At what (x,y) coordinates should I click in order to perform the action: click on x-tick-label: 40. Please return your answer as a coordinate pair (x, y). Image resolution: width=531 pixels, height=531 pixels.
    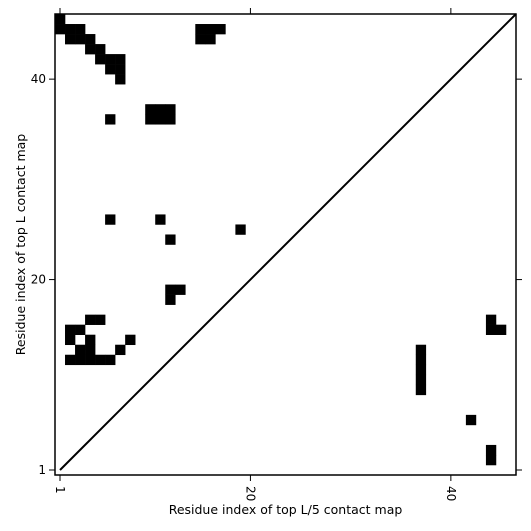
    Looking at the image, I should click on (451, 493).